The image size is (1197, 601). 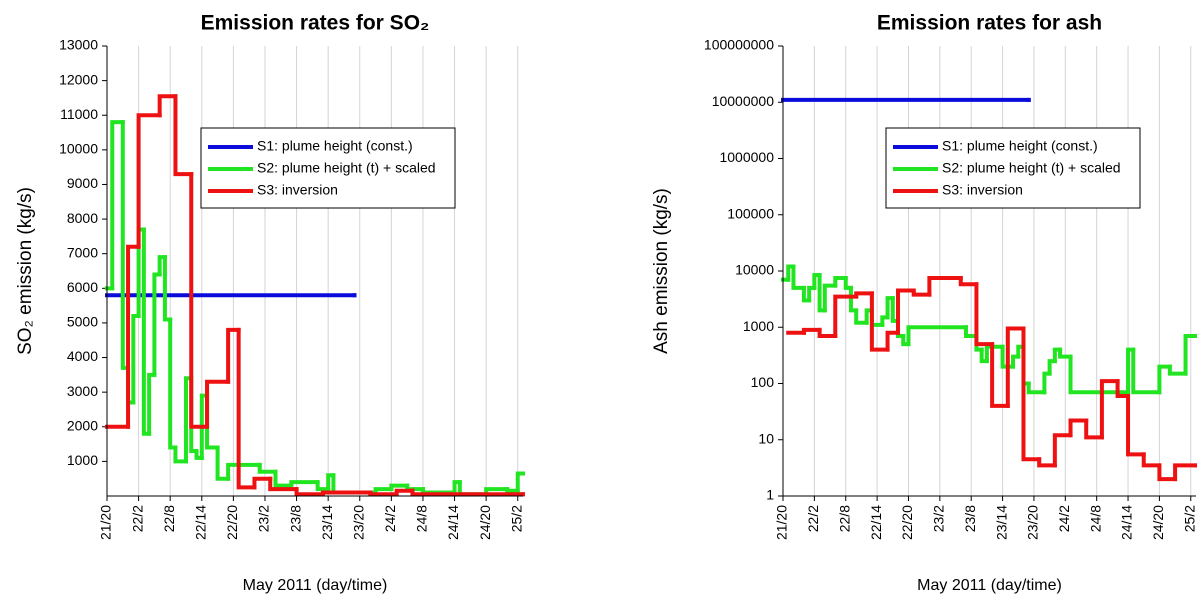 What do you see at coordinates (232, 522) in the screenshot?
I see `x-tick-label: 22/20` at bounding box center [232, 522].